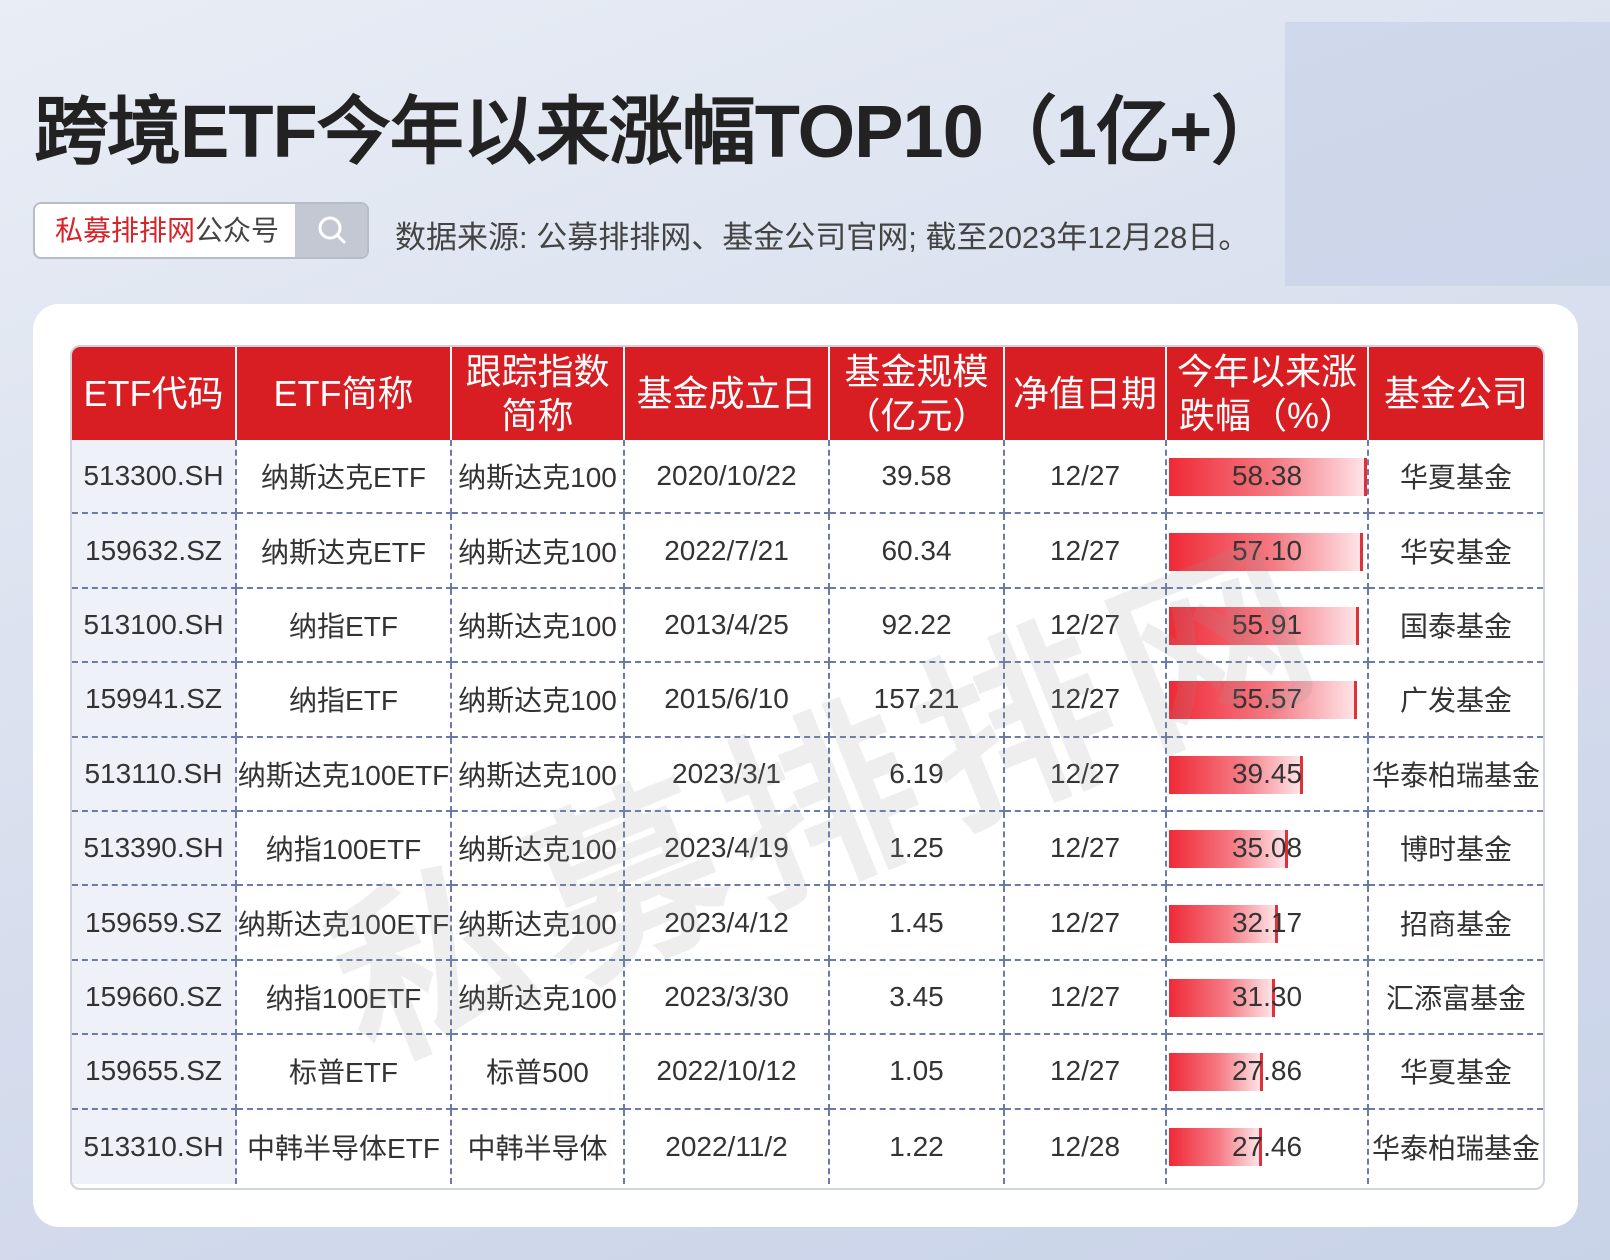  Describe the element at coordinates (1086, 393) in the screenshot. I see `column-header: 净值日期` at that location.